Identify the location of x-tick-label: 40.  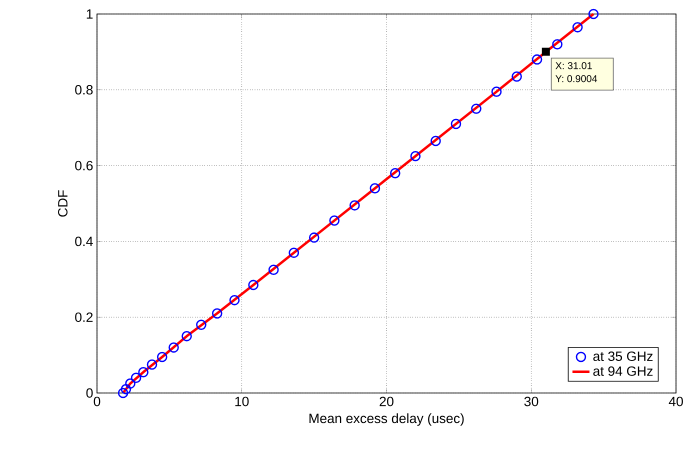
(675, 401).